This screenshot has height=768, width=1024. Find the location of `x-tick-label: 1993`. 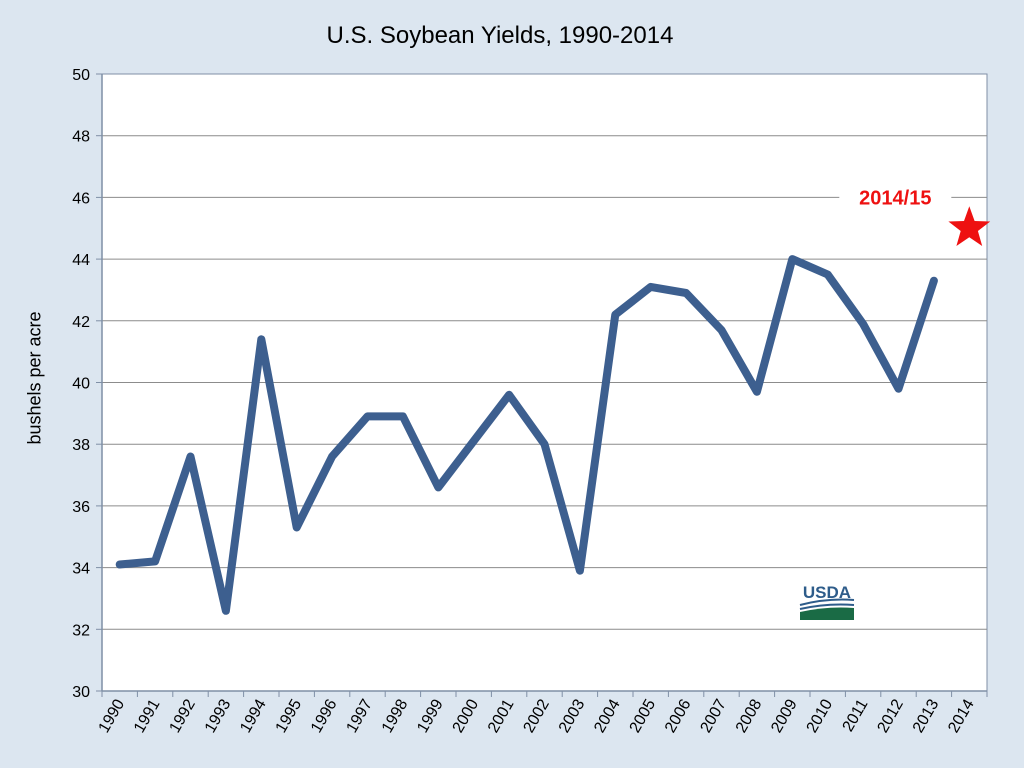

x-tick-label: 1993 is located at coordinates (218, 715).